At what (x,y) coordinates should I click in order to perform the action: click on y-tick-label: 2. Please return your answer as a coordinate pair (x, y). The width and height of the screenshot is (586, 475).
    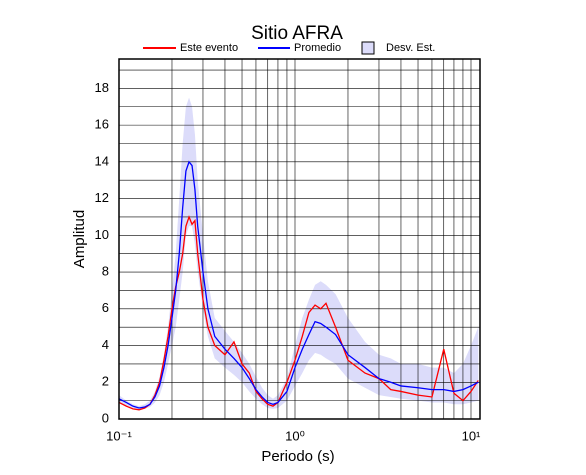
    Looking at the image, I should click on (105, 381).